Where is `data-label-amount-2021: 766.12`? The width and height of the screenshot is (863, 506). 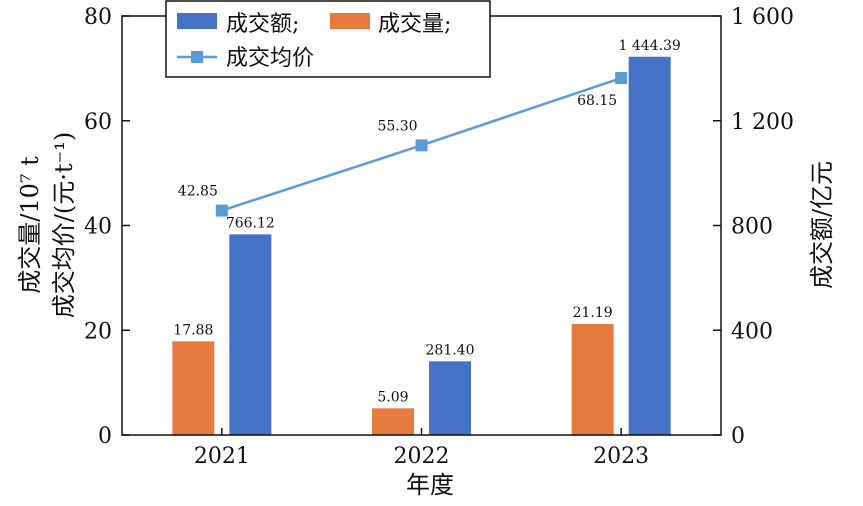
data-label-amount-2021: 766.12 is located at coordinates (250, 223).